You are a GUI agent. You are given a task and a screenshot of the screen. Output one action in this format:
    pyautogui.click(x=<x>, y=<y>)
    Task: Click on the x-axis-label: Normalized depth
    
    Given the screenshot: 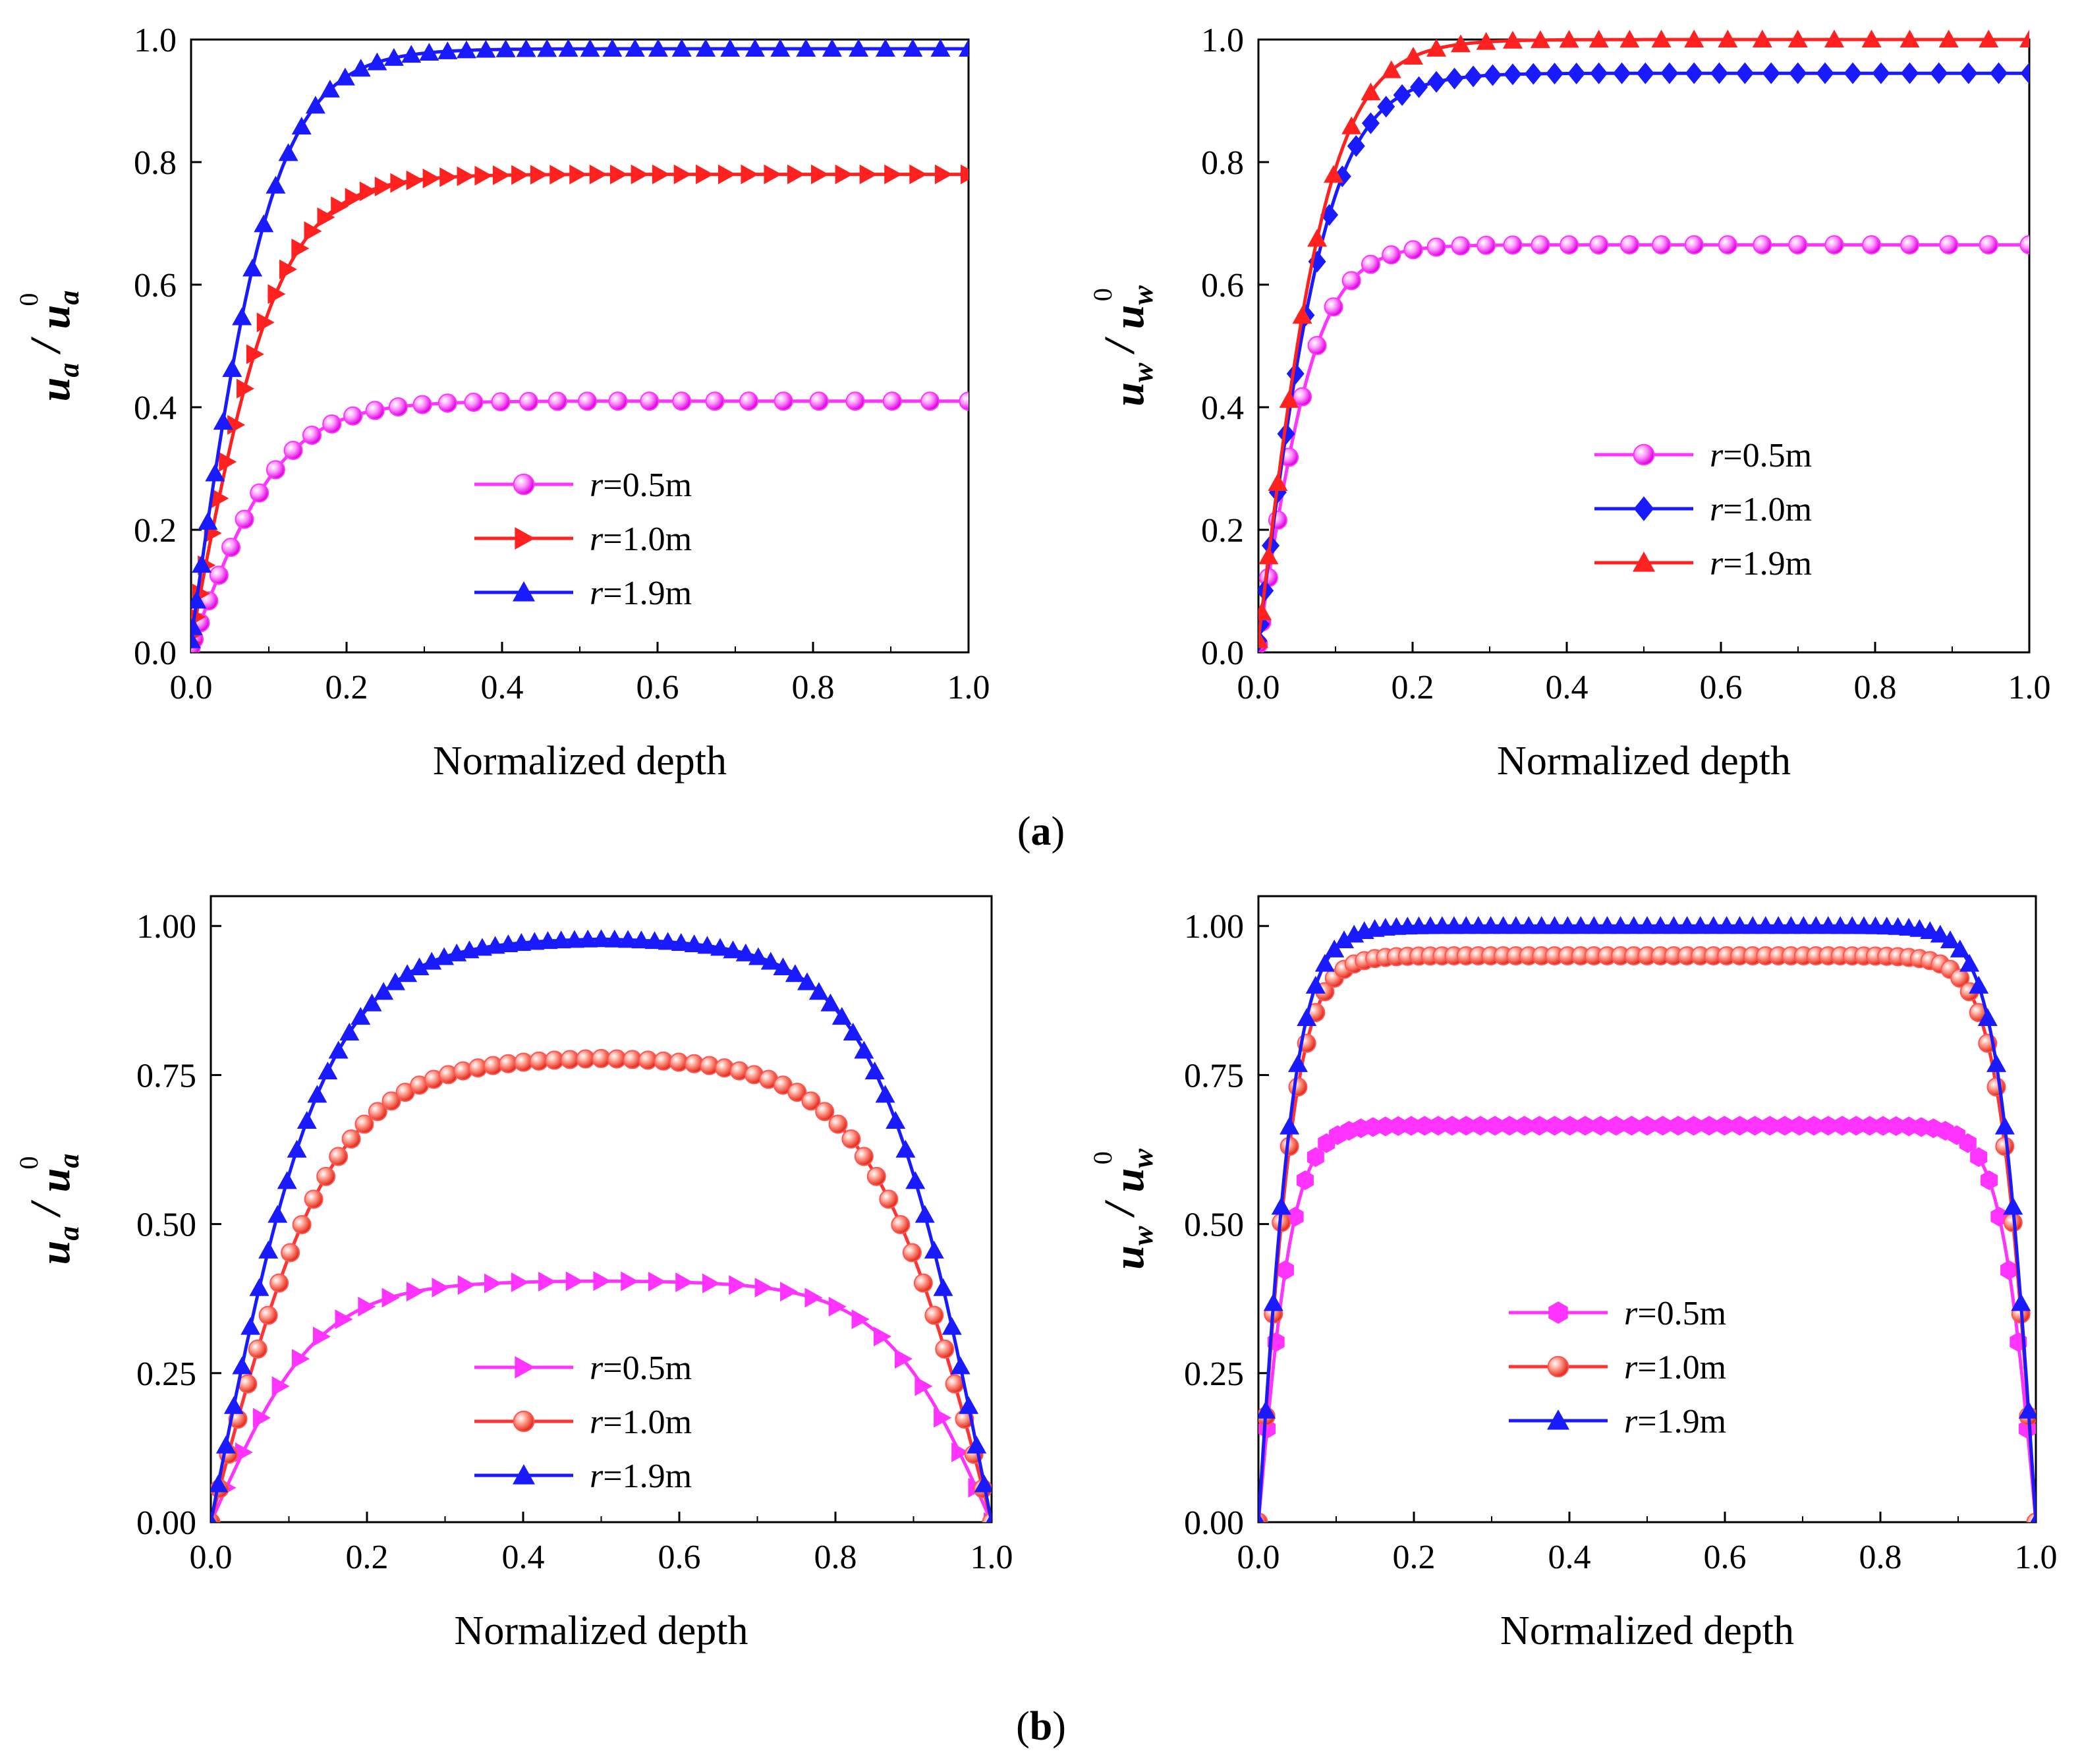 What is the action you would take?
    pyautogui.click(x=1644, y=761)
    